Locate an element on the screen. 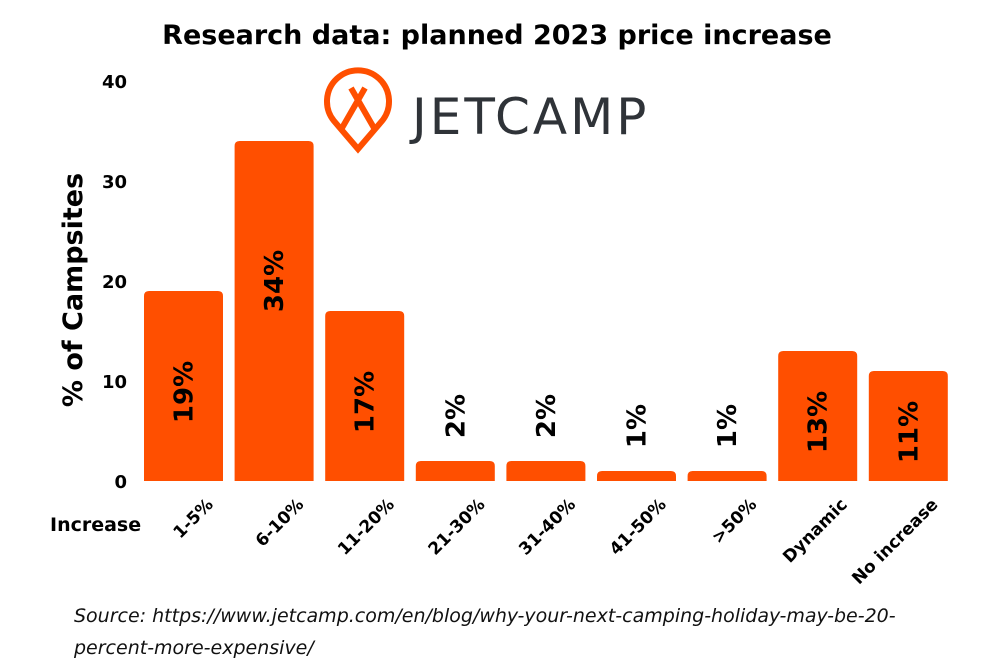  y-tick-label: 10 is located at coordinates (114, 382).